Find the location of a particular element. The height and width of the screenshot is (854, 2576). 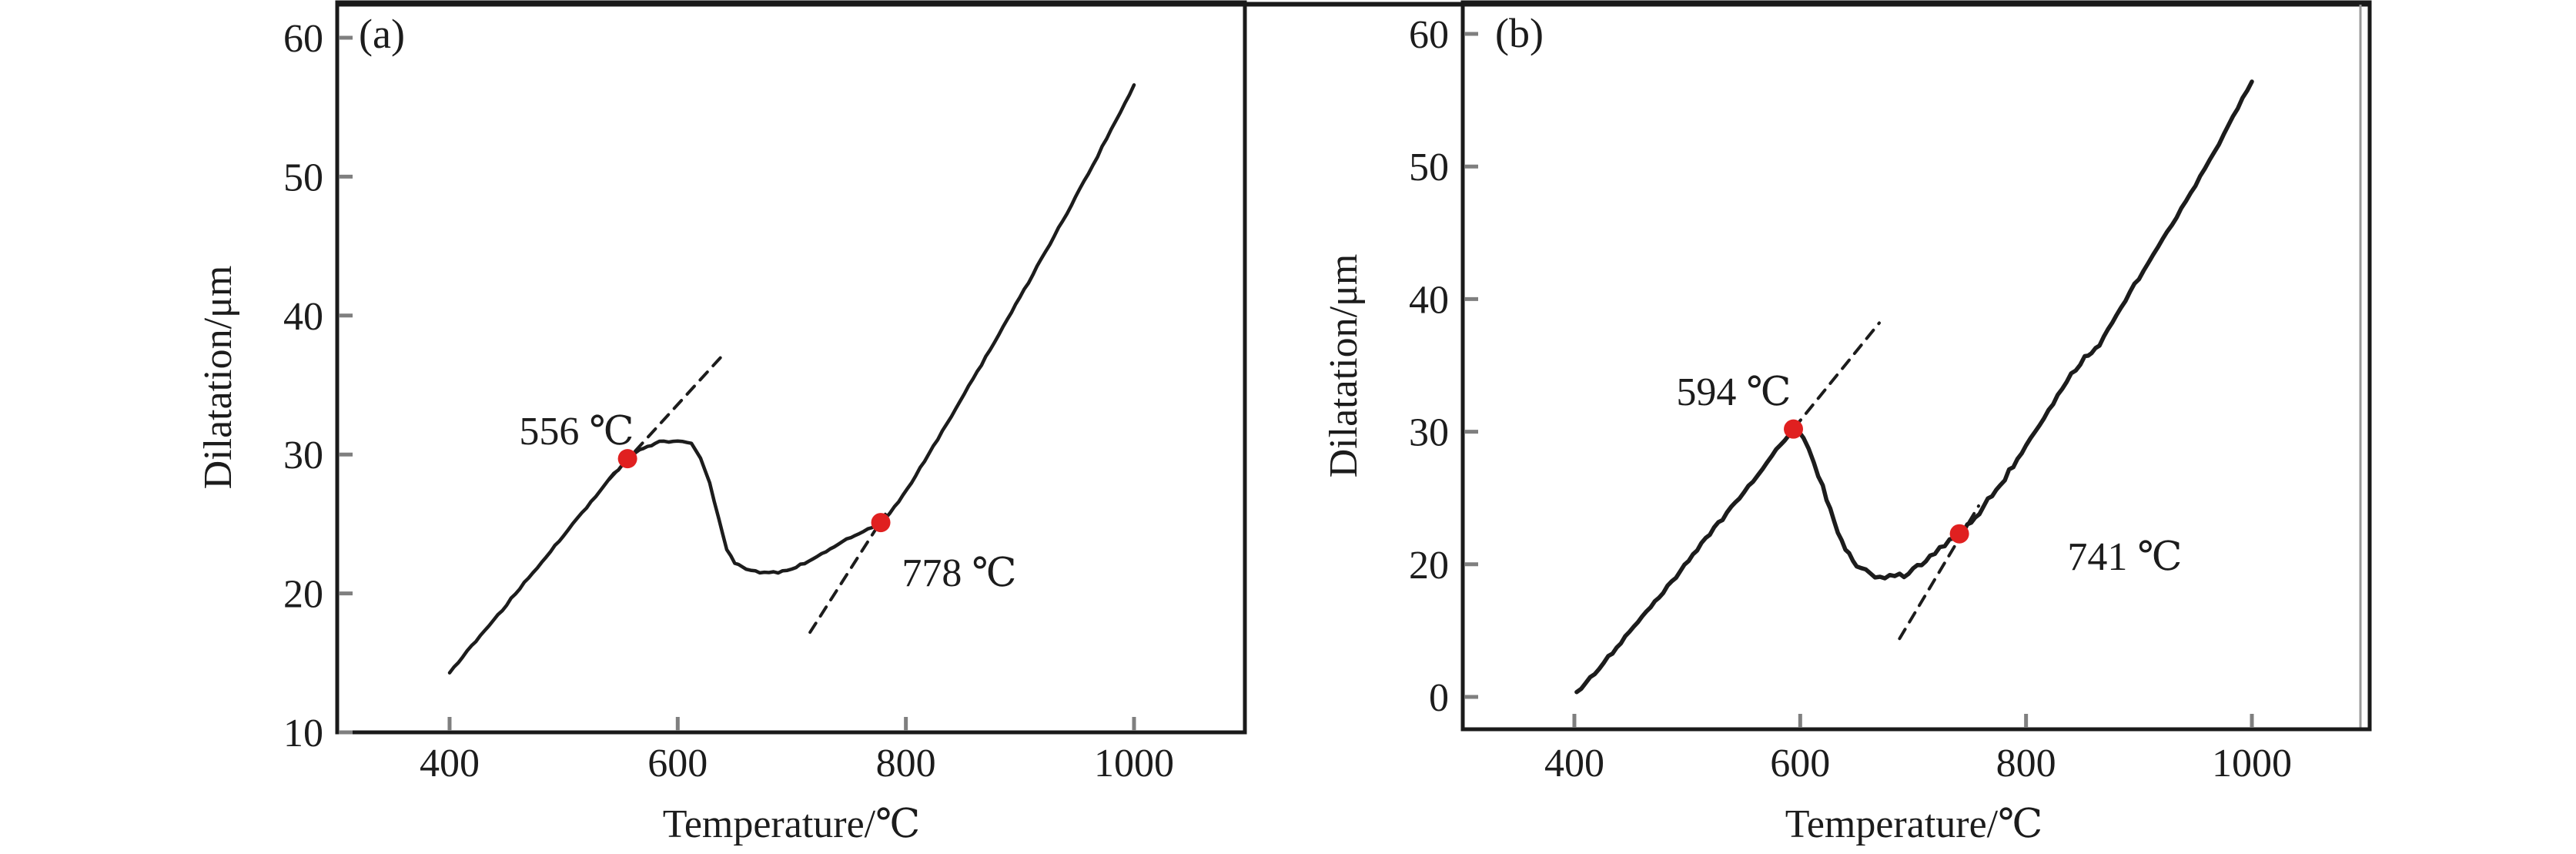

panel-b-y-tick-label: 50 is located at coordinates (1429, 167).